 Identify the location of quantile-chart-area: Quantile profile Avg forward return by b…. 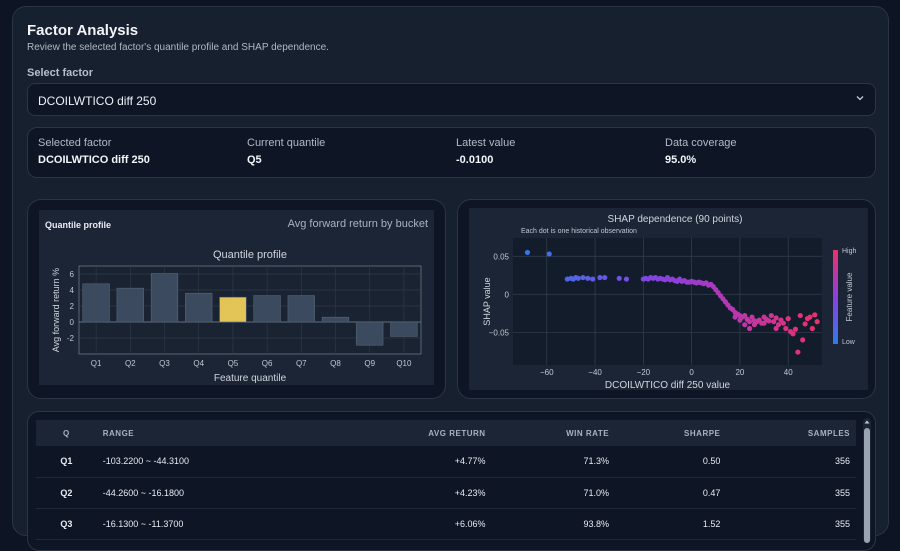
(236, 297).